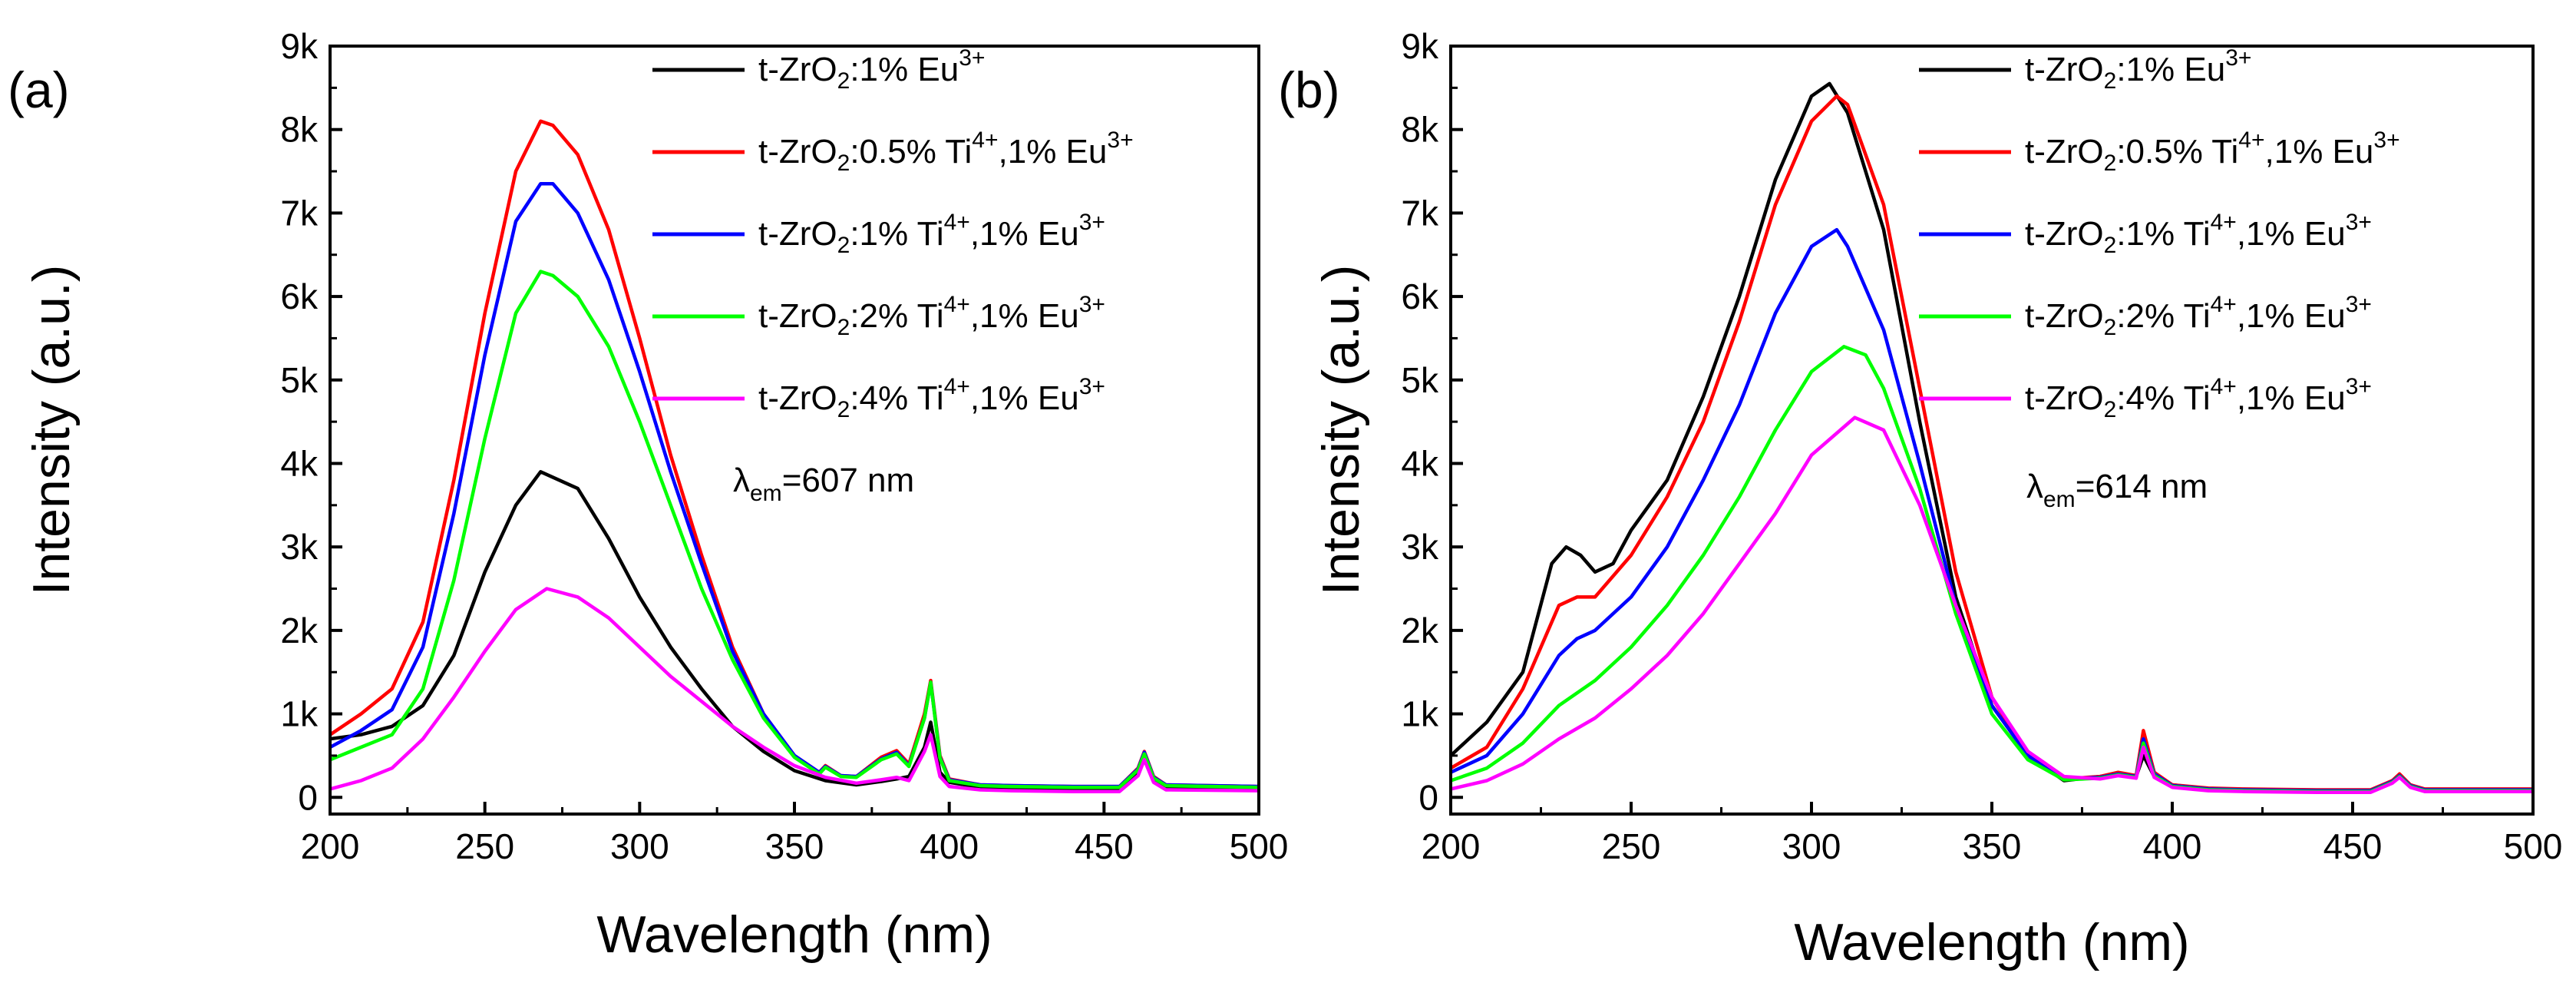  I want to click on emission-annotation: λem=607 nm, so click(823, 484).